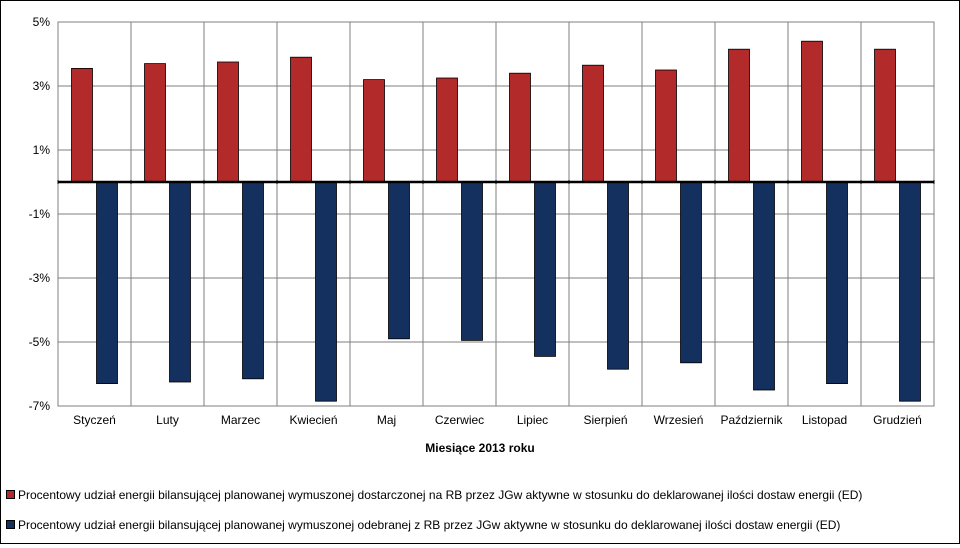 This screenshot has width=960, height=548. Describe the element at coordinates (167, 420) in the screenshot. I see `x-tick-label: Luty` at that location.